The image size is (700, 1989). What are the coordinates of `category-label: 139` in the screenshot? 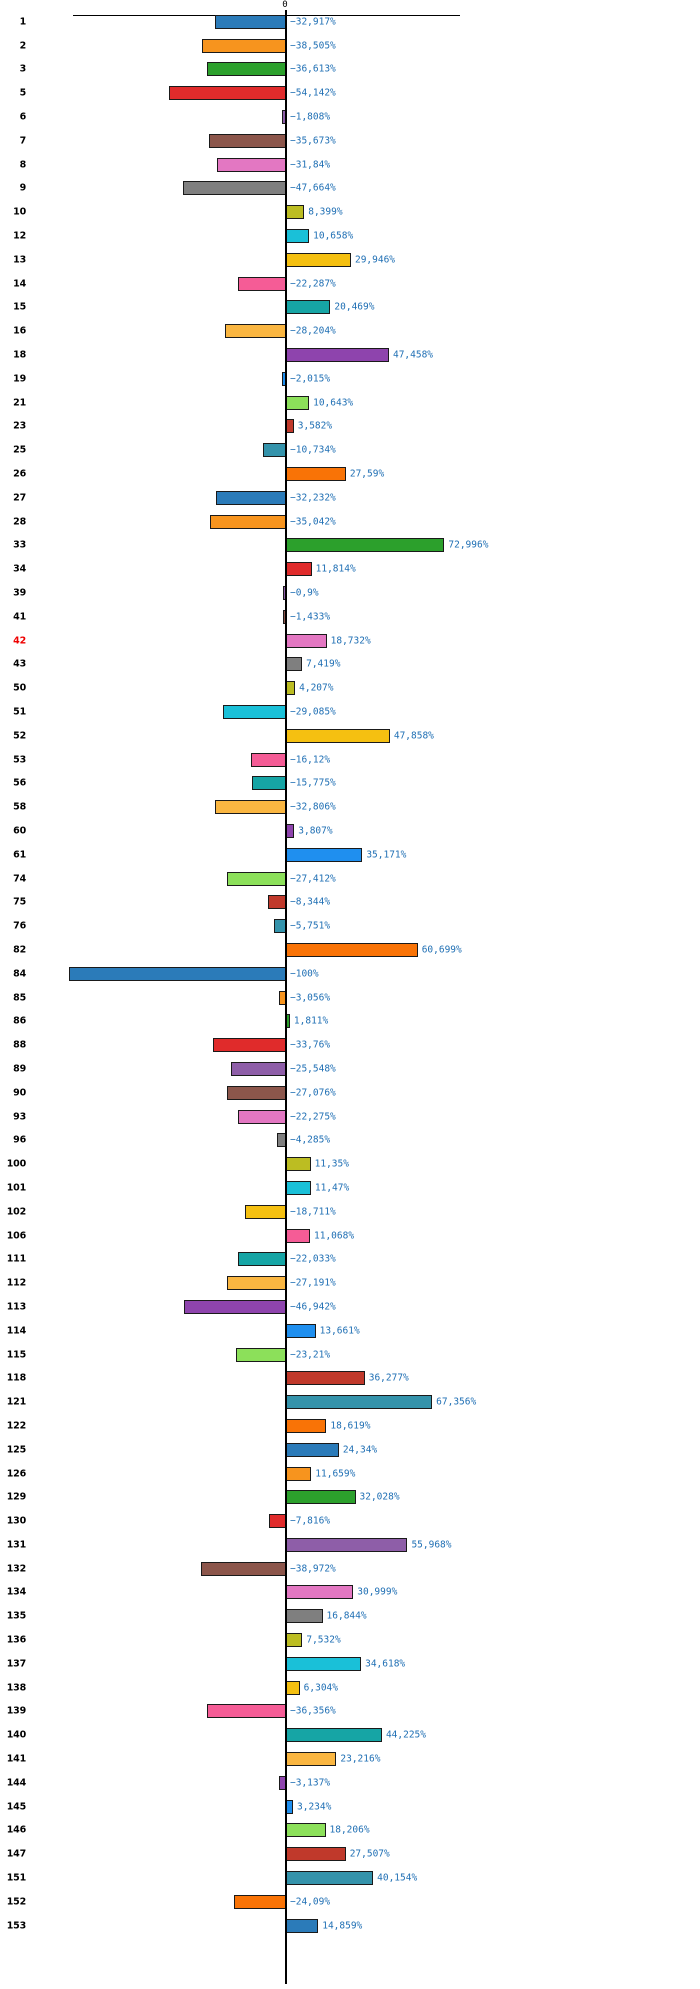 It's located at (16, 1711).